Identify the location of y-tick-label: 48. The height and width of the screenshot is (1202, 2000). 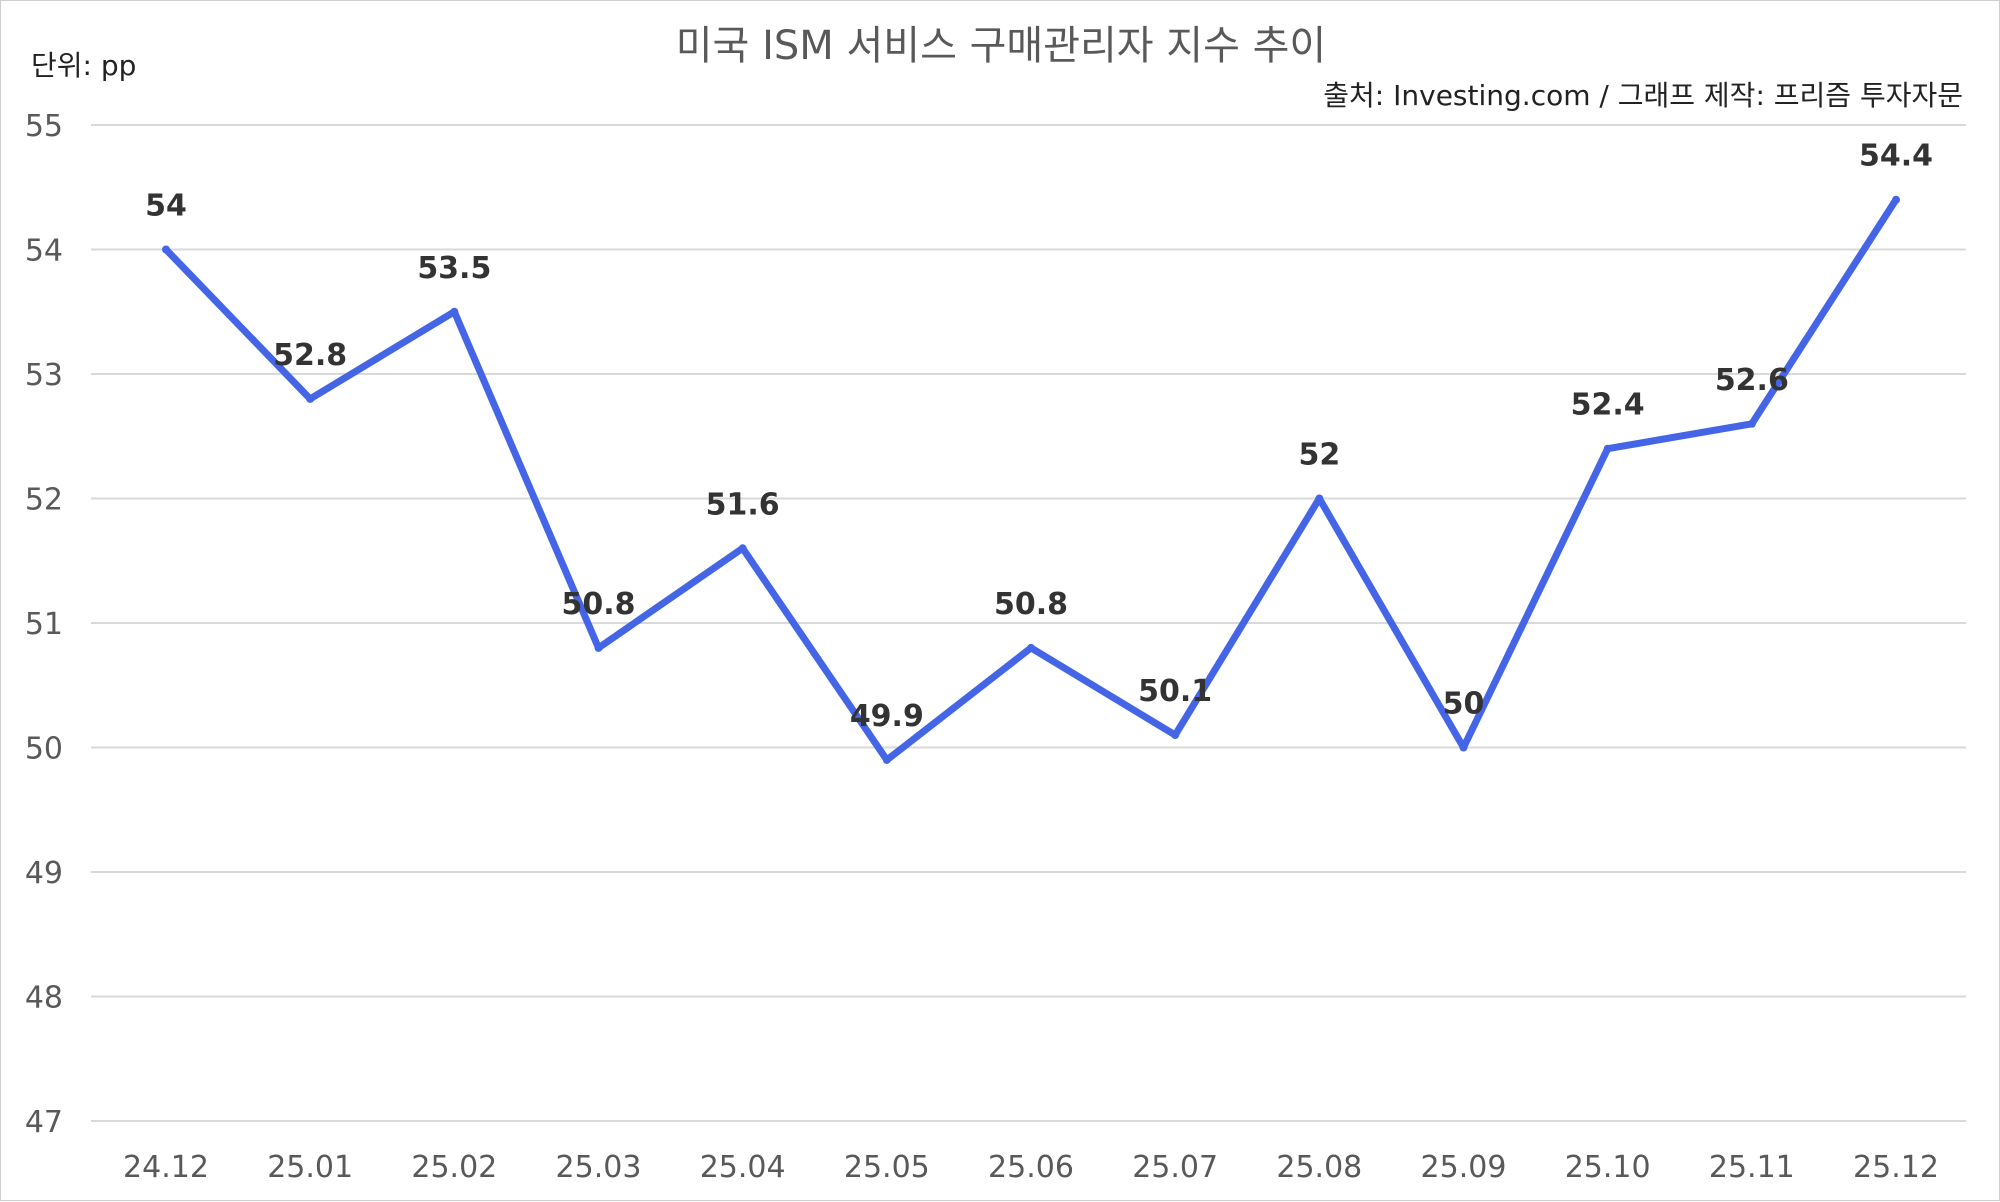
(44, 998).